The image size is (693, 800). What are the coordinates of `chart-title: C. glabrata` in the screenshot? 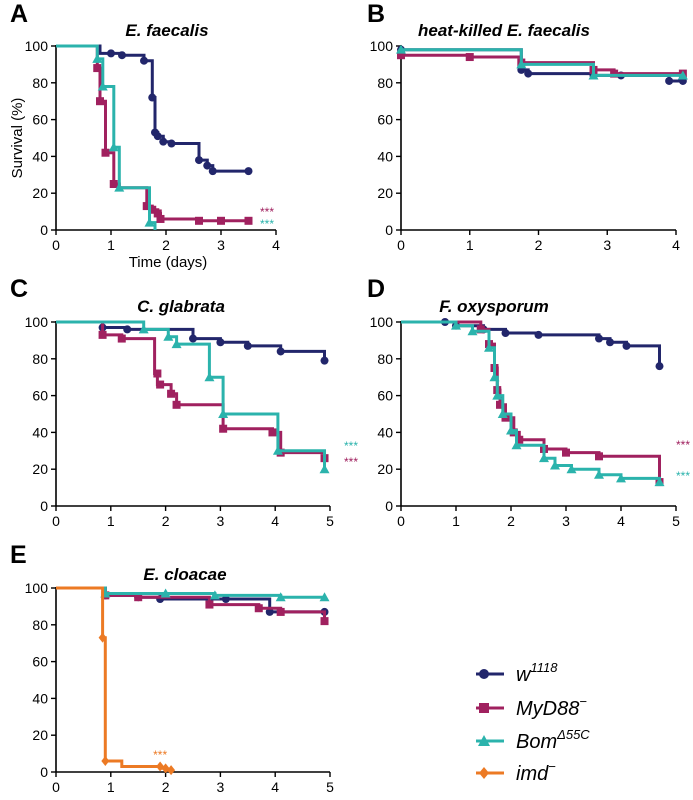 It's located at (181, 306).